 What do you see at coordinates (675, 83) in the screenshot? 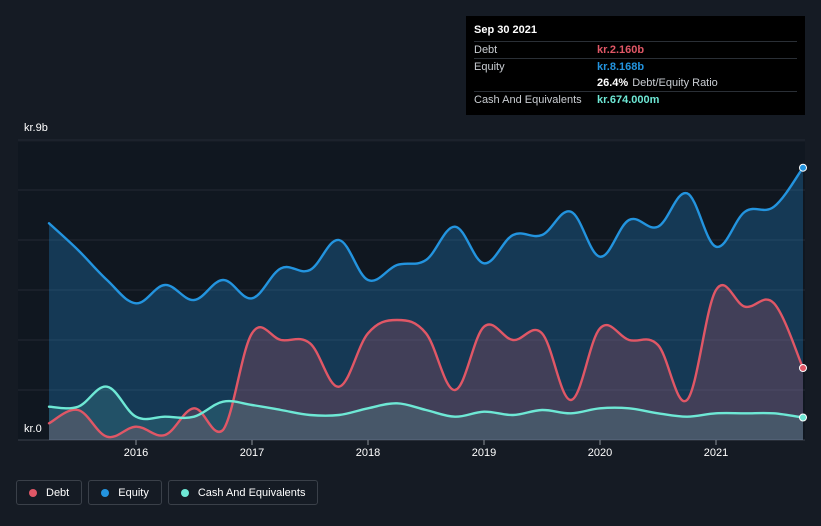
I see `tooltip-ratio-label: Debt/Equity Ratio` at bounding box center [675, 83].